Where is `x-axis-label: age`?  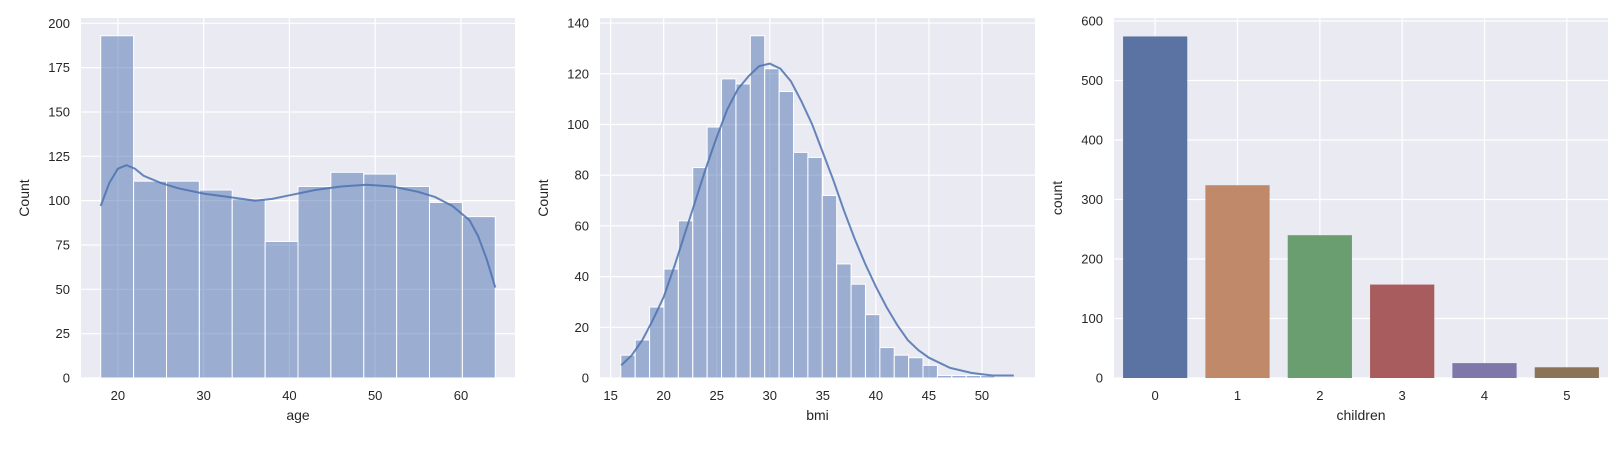
x-axis-label: age is located at coordinates (298, 415).